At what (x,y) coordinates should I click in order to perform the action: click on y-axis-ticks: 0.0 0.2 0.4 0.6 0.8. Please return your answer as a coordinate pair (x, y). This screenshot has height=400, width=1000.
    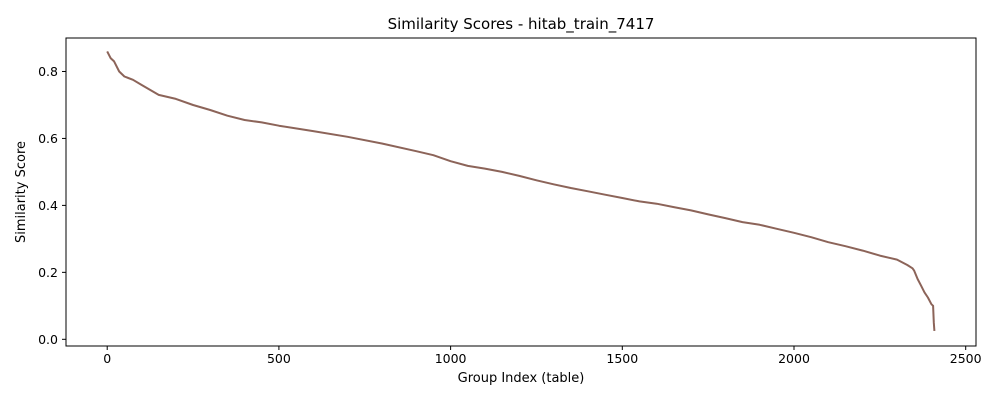
    Looking at the image, I should click on (52, 205).